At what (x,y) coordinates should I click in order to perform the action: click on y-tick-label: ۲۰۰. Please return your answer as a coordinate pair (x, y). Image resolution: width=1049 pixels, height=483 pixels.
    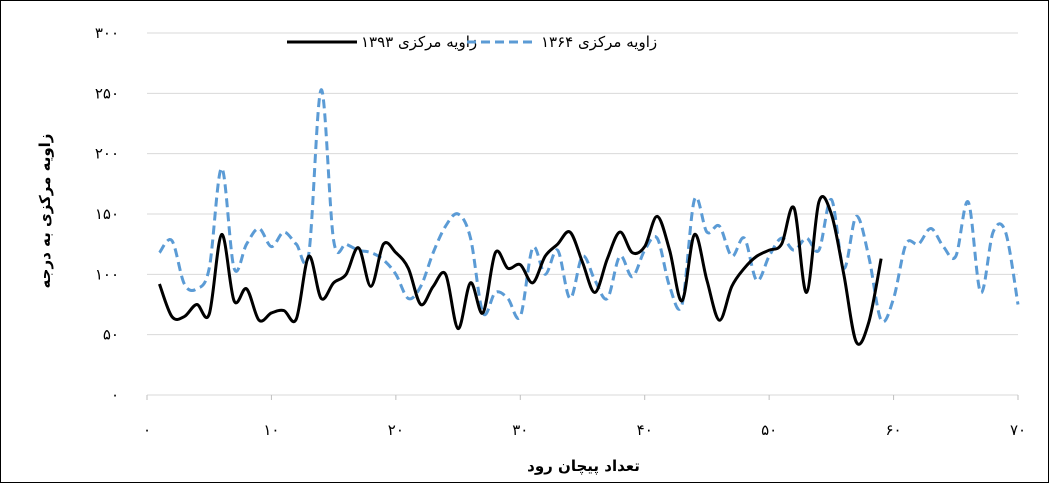
    Looking at the image, I should click on (107, 154).